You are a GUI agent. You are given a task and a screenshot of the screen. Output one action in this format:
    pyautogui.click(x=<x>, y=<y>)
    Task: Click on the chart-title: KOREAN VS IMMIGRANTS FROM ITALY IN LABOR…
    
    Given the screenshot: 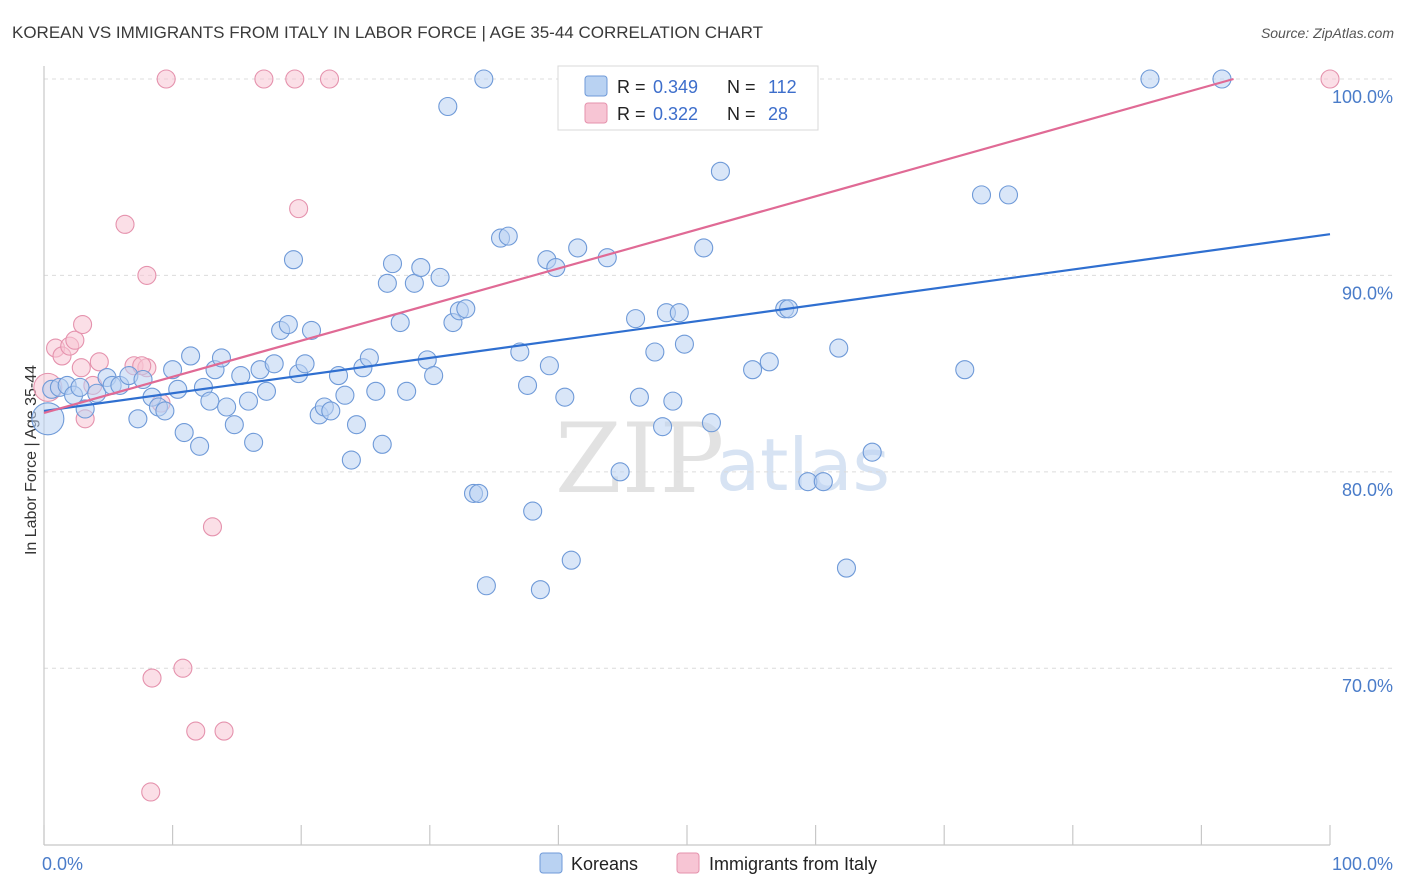 What is the action you would take?
    pyautogui.click(x=387, y=32)
    